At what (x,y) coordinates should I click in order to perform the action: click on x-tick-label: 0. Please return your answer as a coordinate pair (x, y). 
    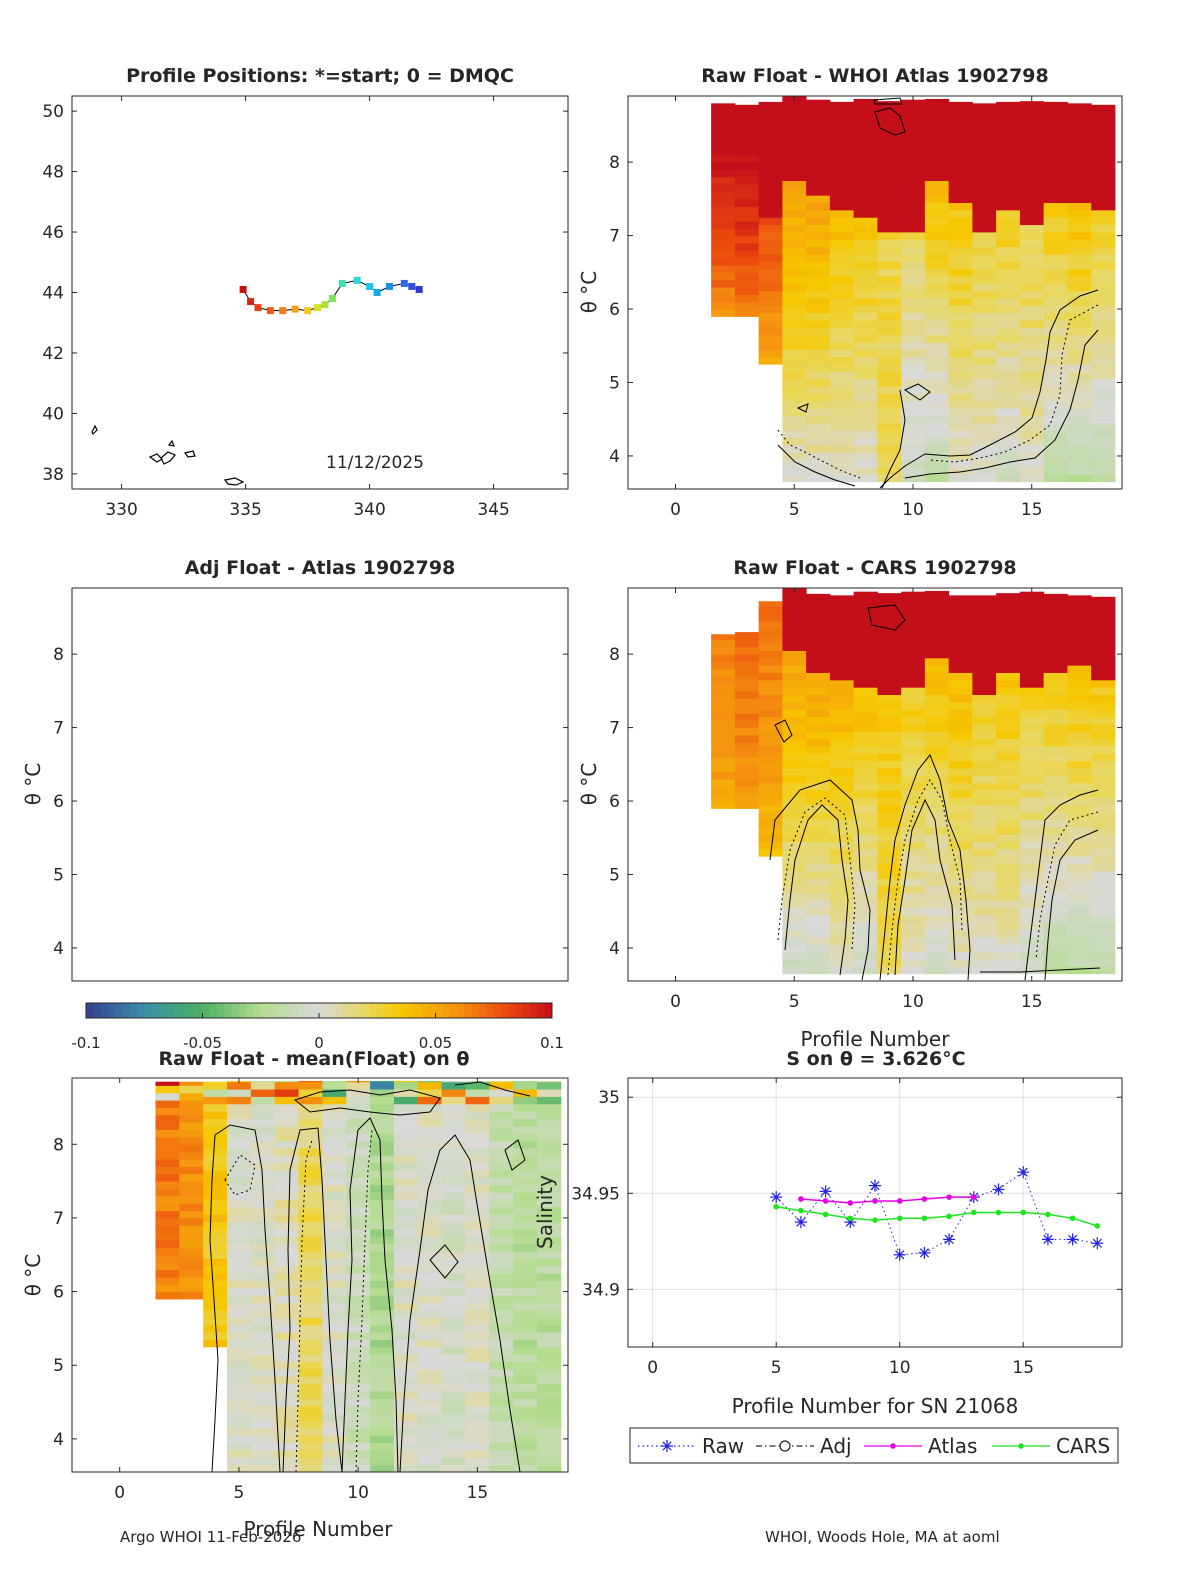
    Looking at the image, I should click on (675, 1002).